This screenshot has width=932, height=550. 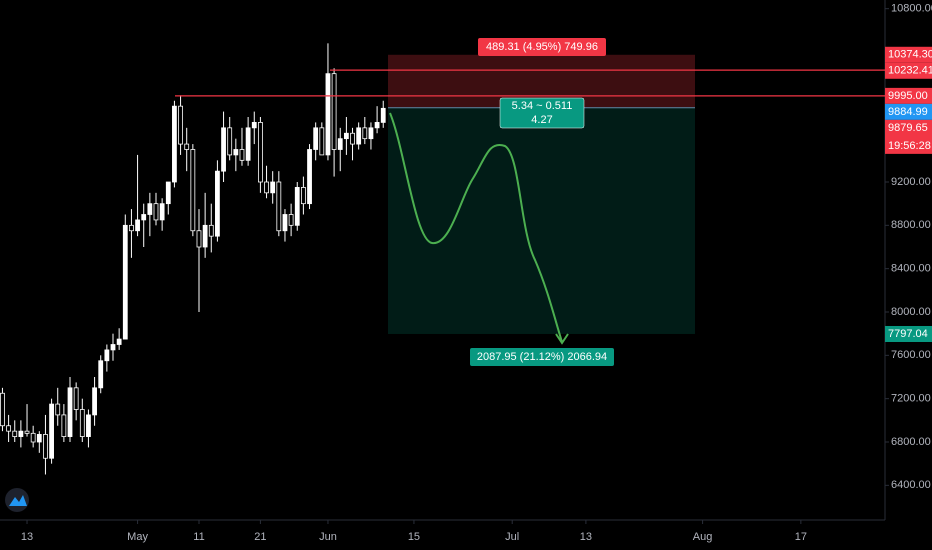 I want to click on y-tick-label: 7600.00, so click(x=911, y=355).